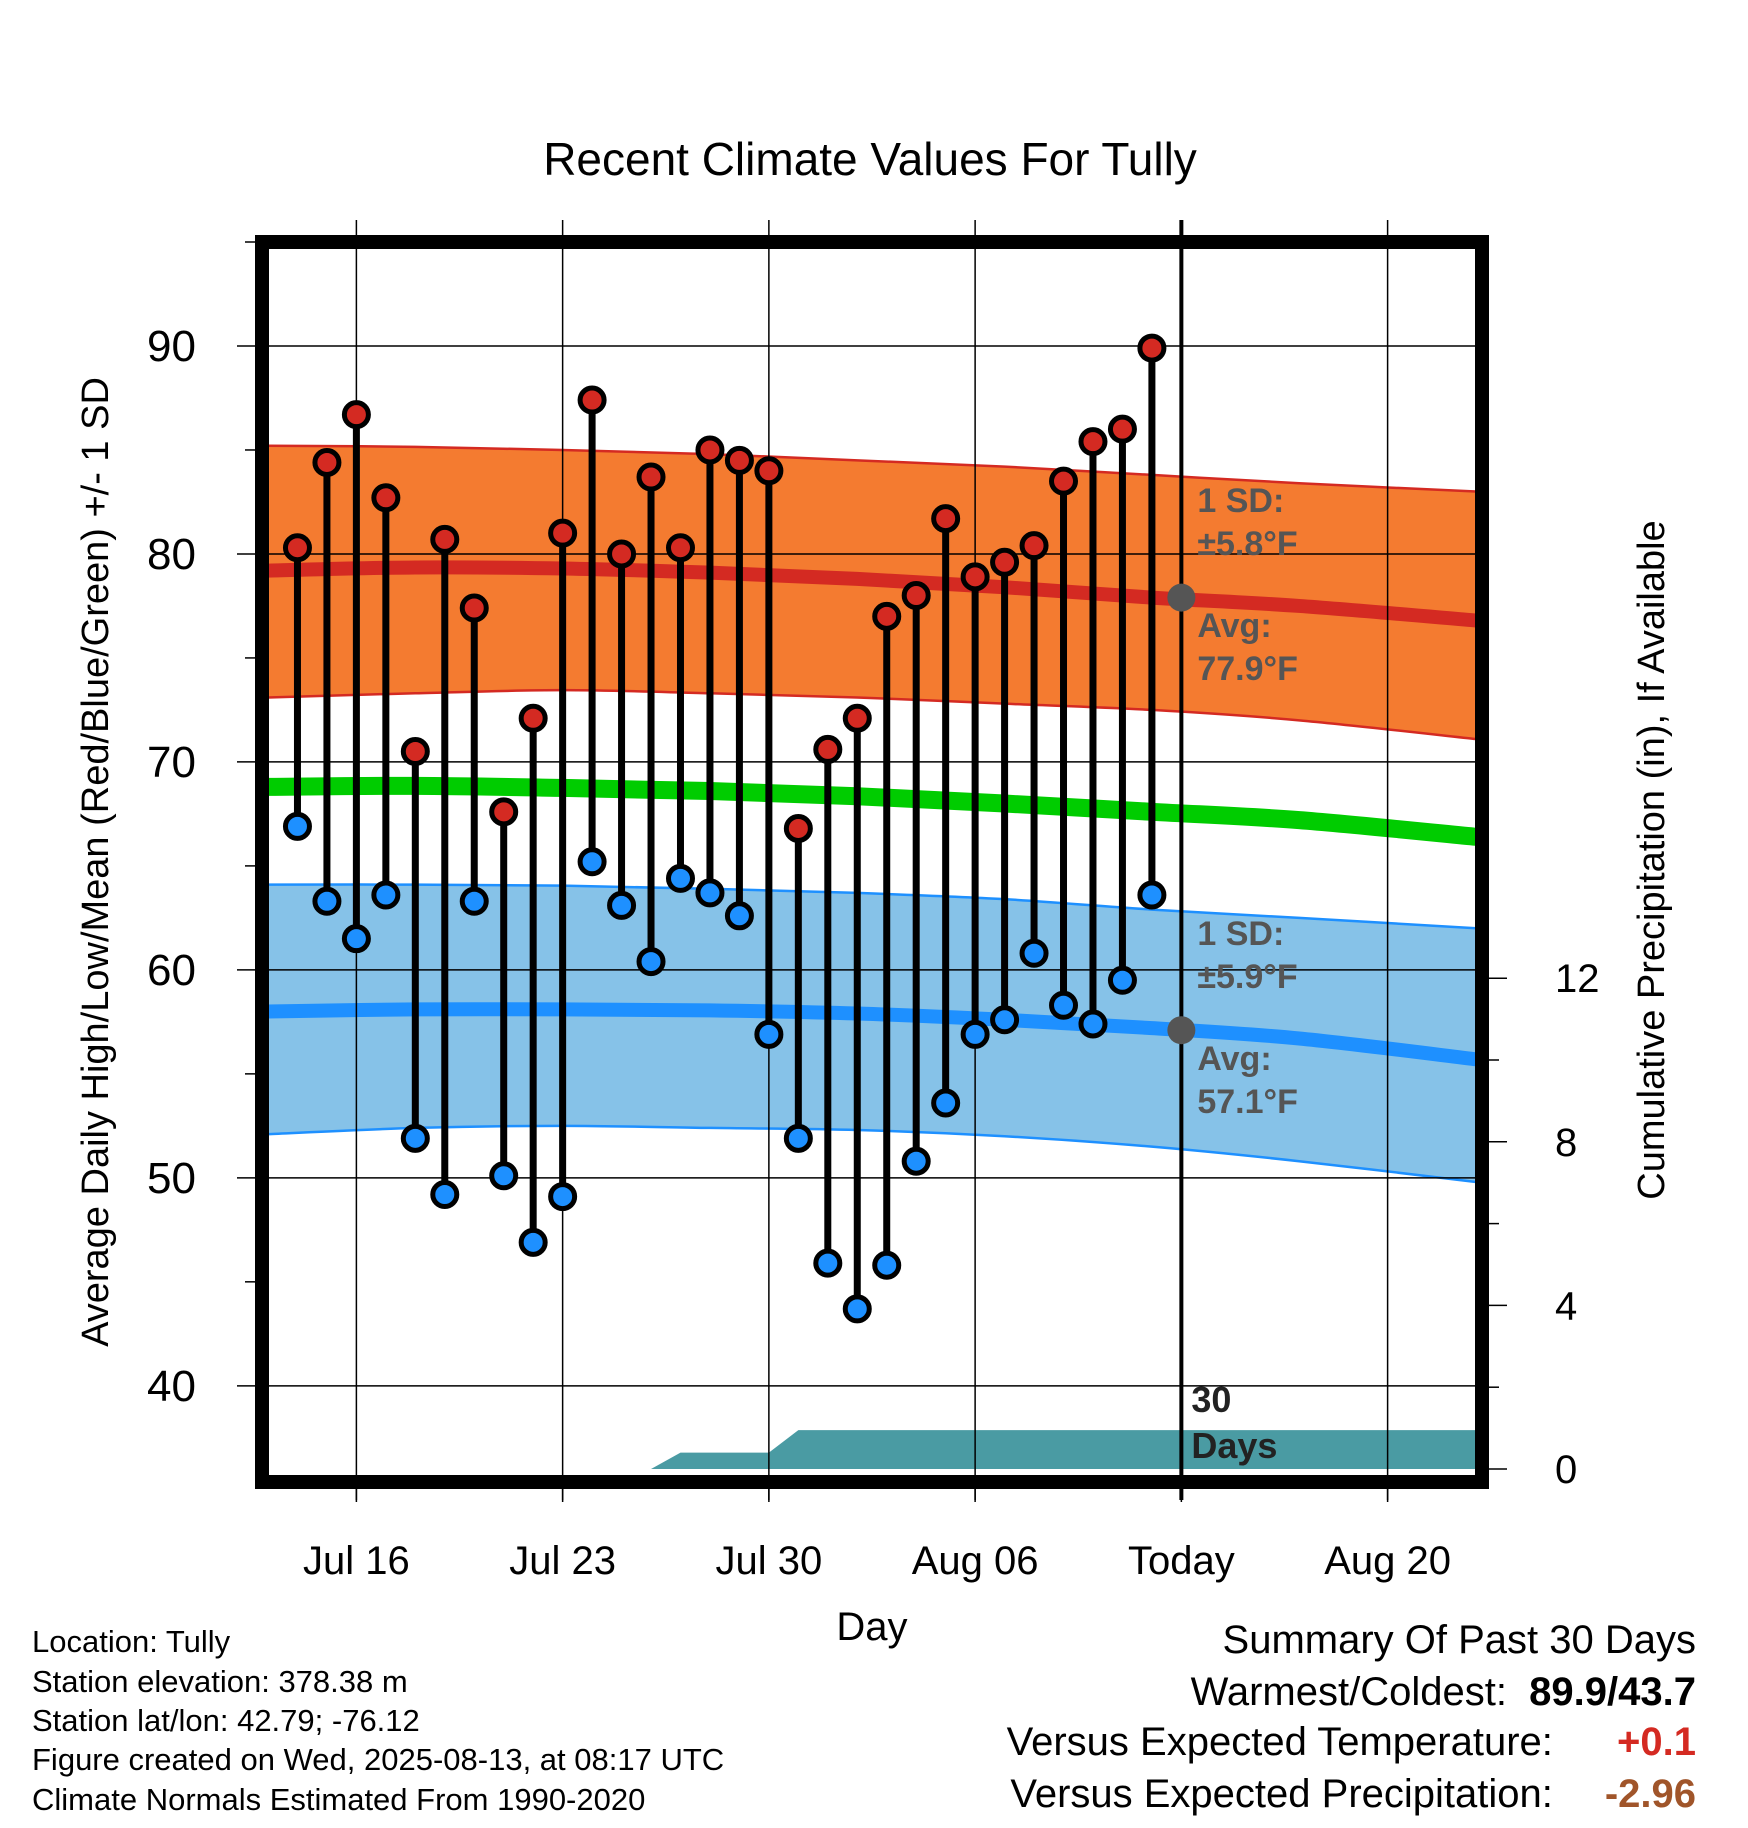  I want to click on high-avg-value: 77.9°F, so click(1247, 669).